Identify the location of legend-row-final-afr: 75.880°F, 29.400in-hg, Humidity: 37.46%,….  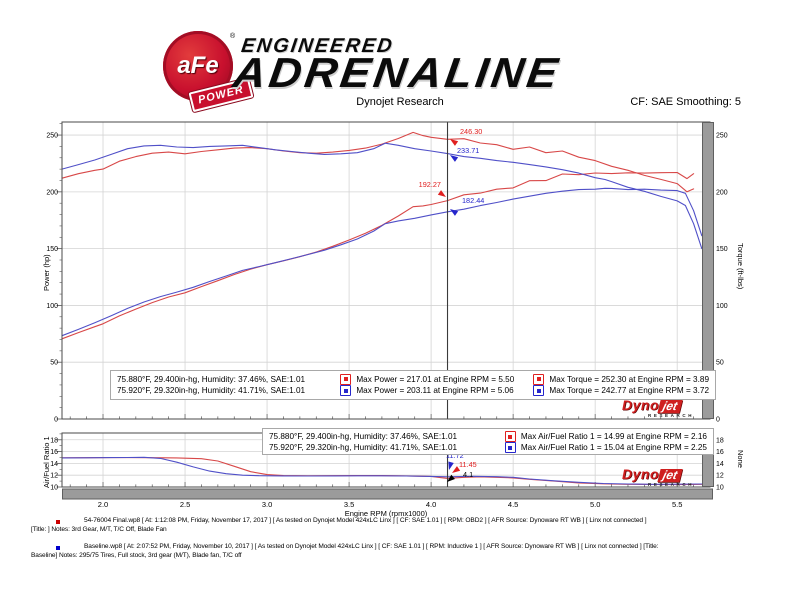
(488, 436).